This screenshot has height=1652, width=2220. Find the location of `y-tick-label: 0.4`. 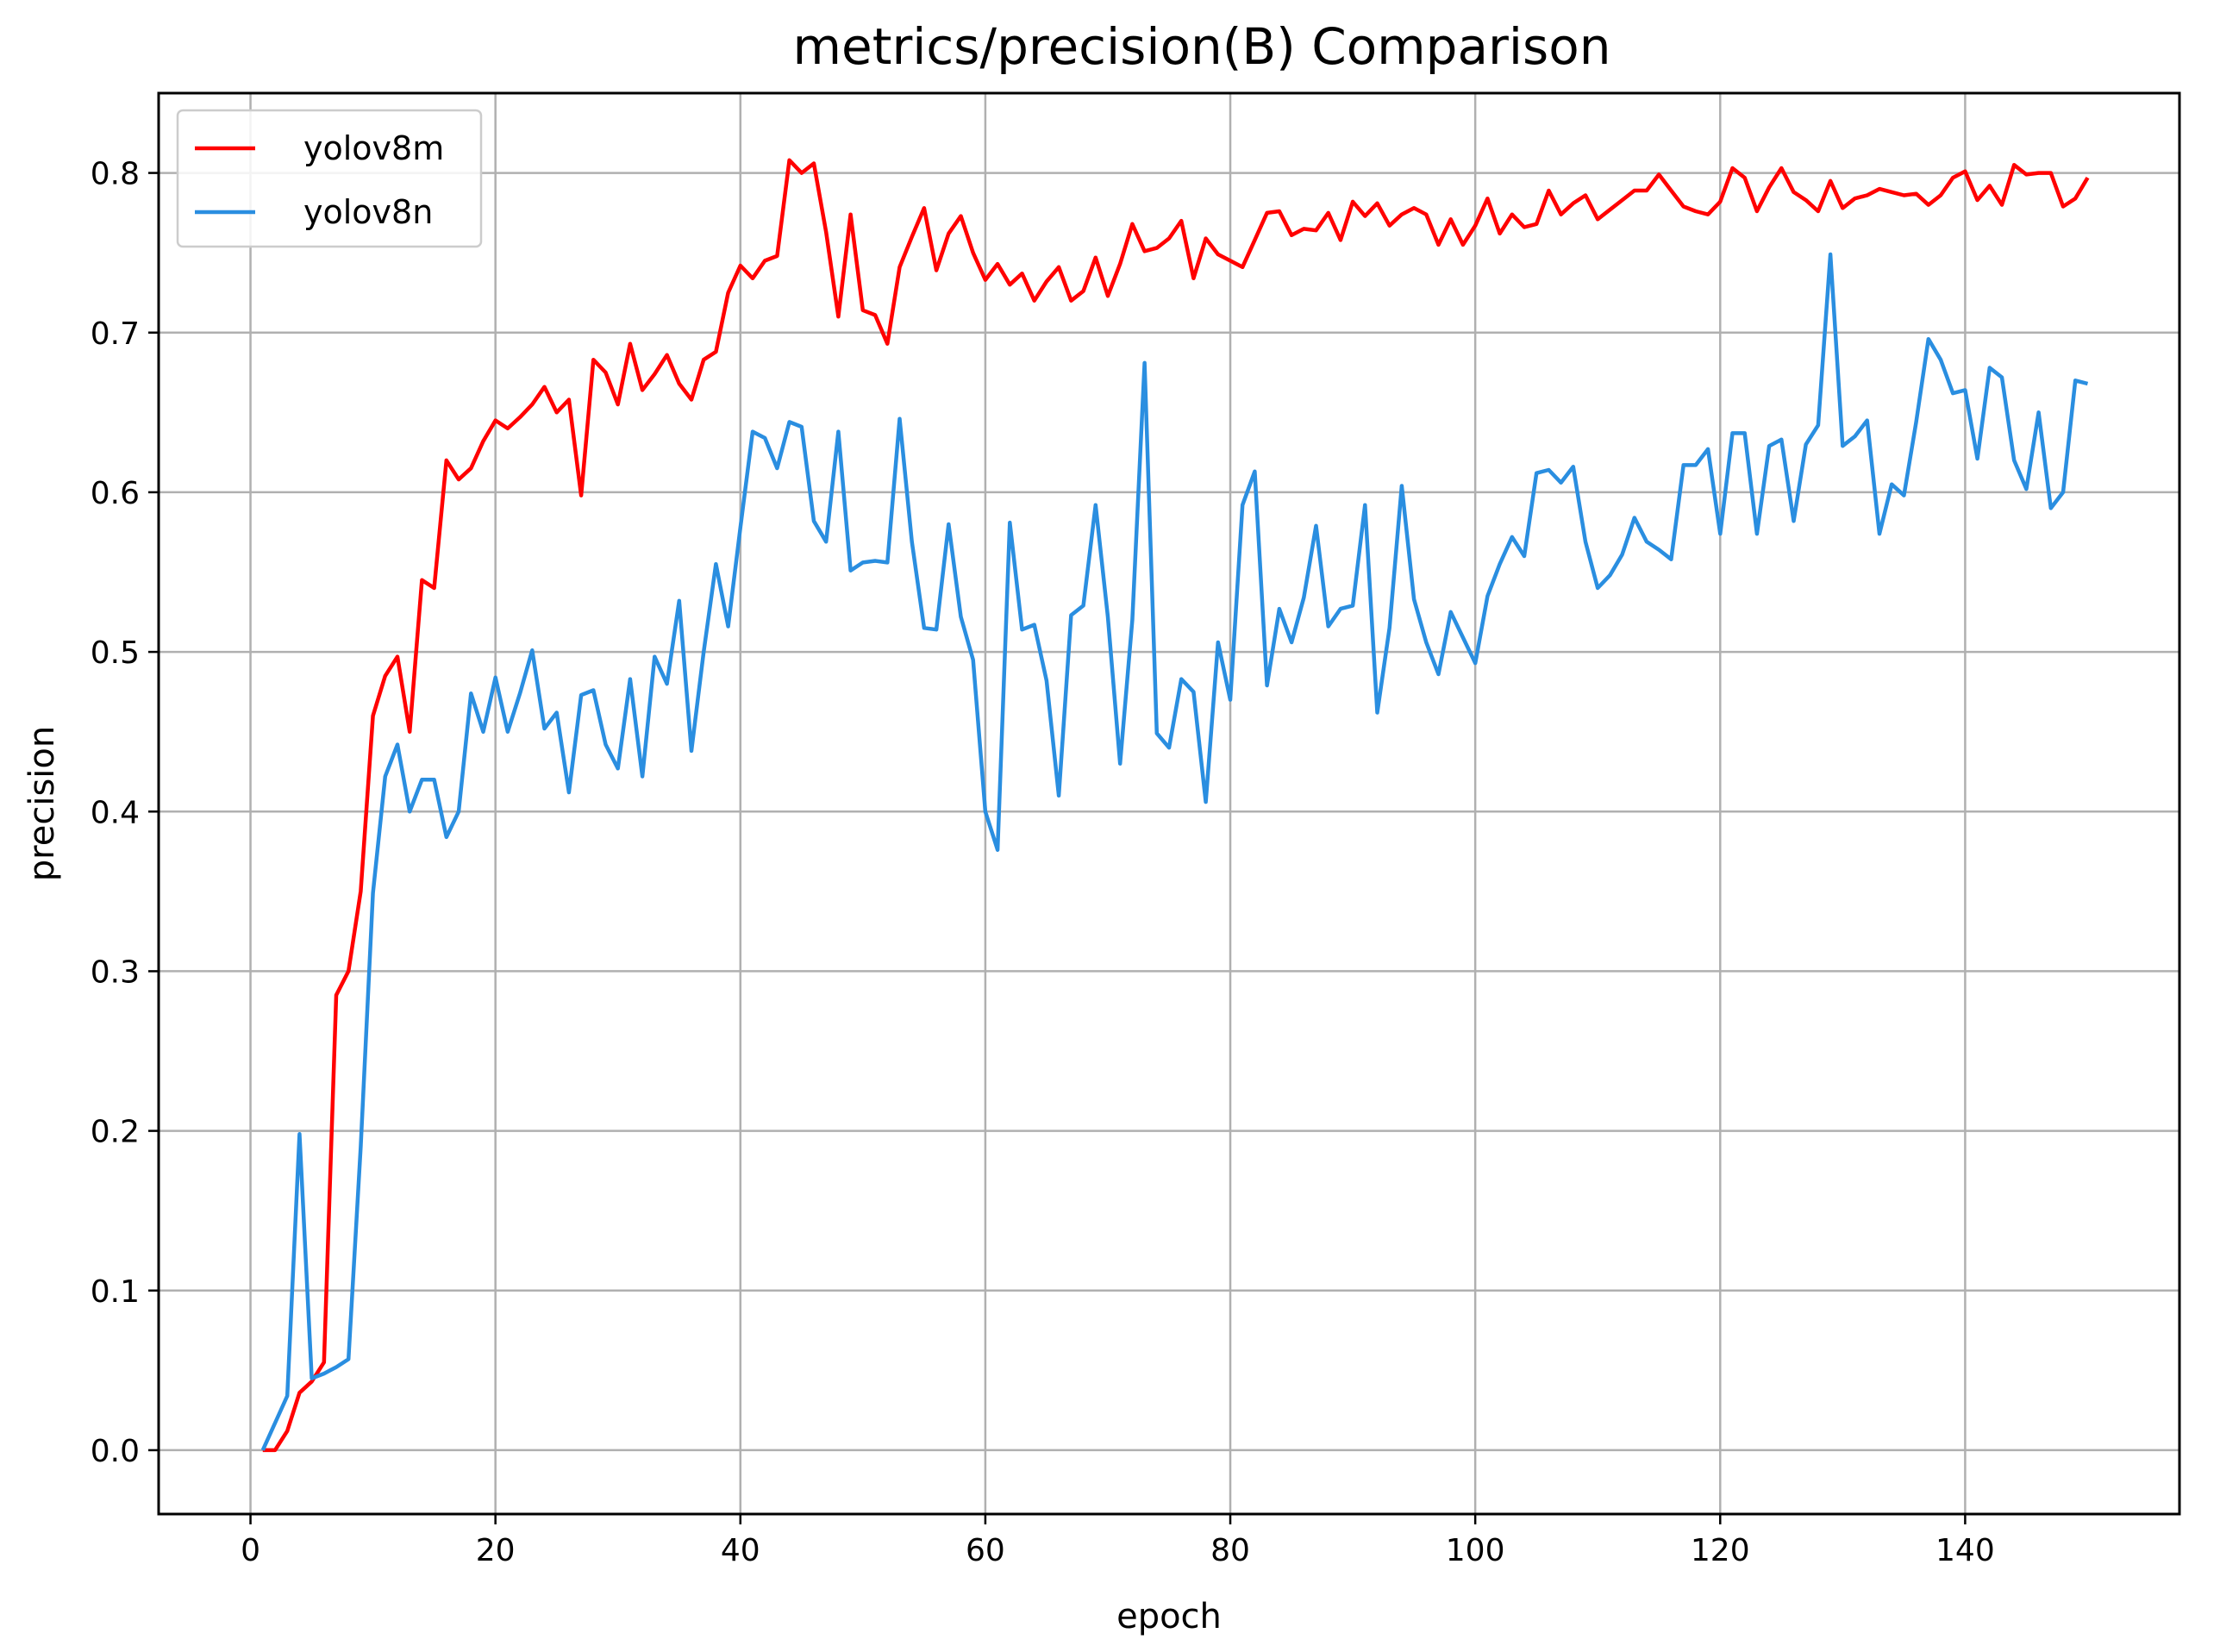

y-tick-label: 0.4 is located at coordinates (116, 812).